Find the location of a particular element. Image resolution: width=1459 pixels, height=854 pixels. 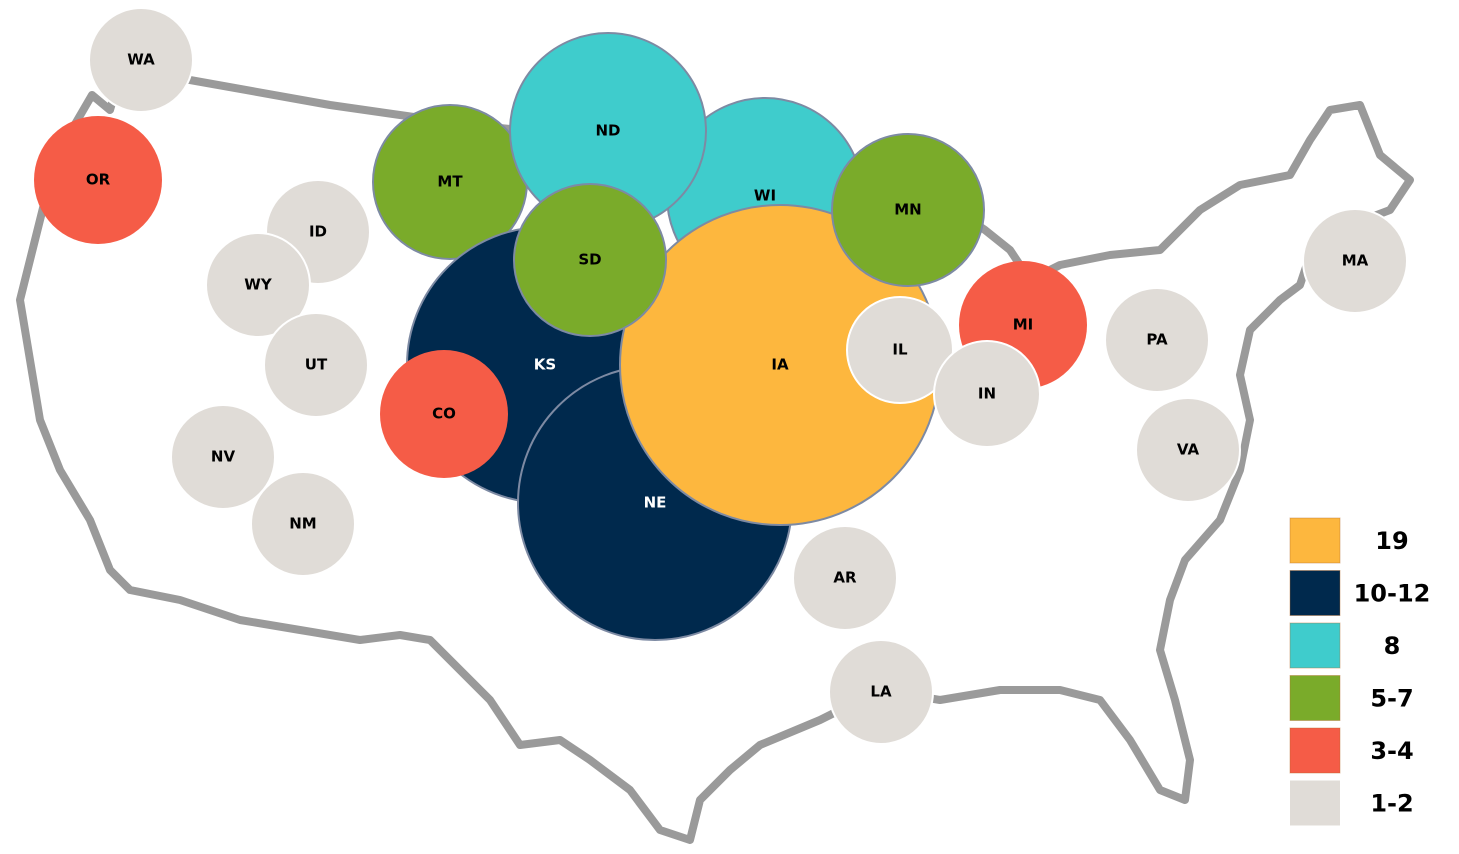

state-label: NM is located at coordinates (302, 524).